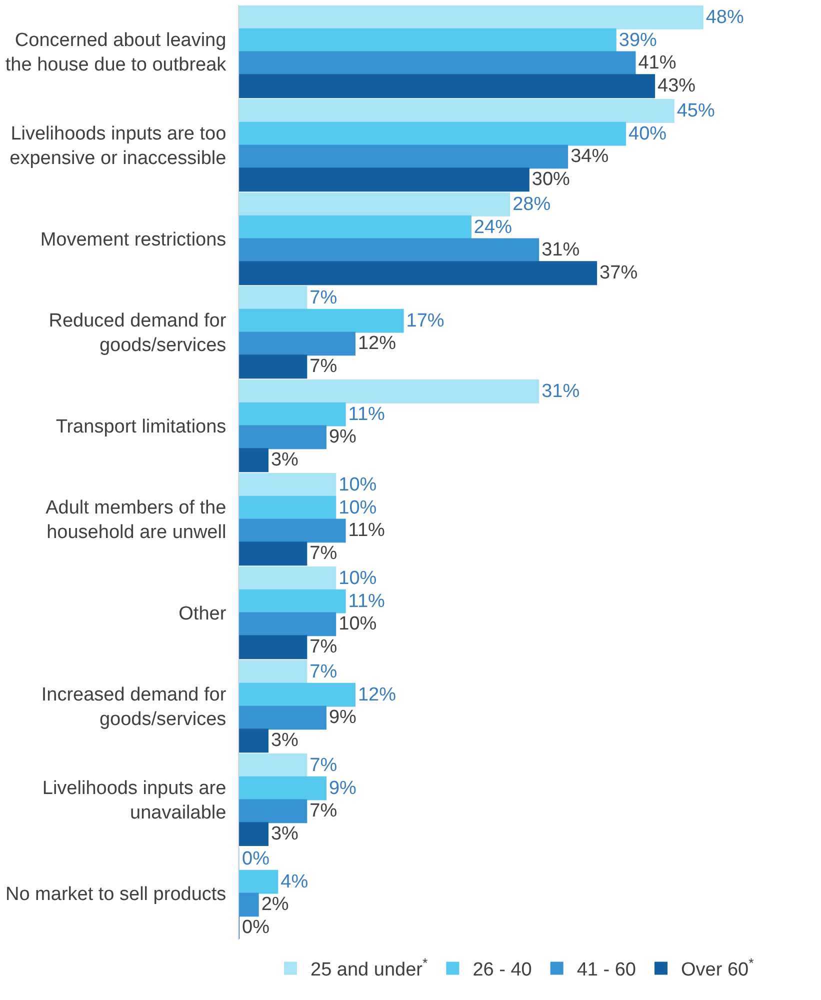 The width and height of the screenshot is (821, 1000). Describe the element at coordinates (725, 17) in the screenshot. I see `data-label: 48%` at that location.